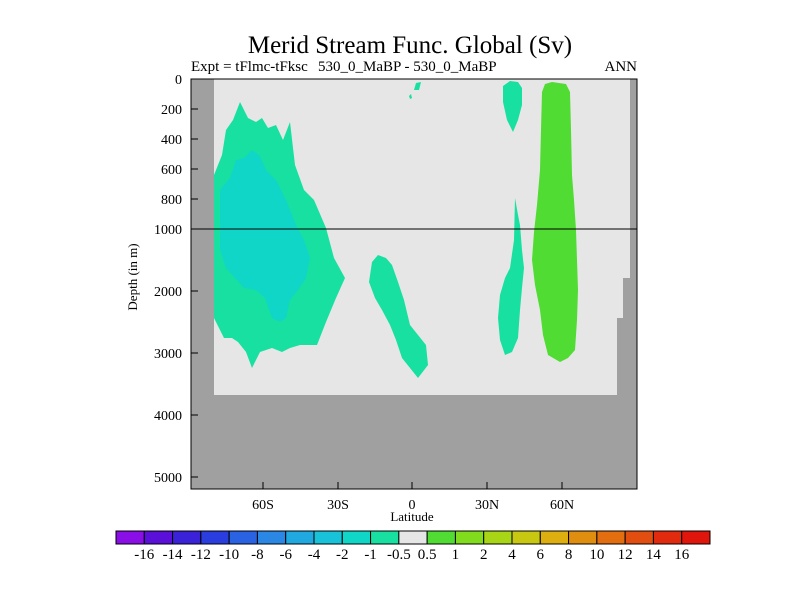 The width and height of the screenshot is (800, 600). What do you see at coordinates (412, 505) in the screenshot?
I see `x-tick-label: 0` at bounding box center [412, 505].